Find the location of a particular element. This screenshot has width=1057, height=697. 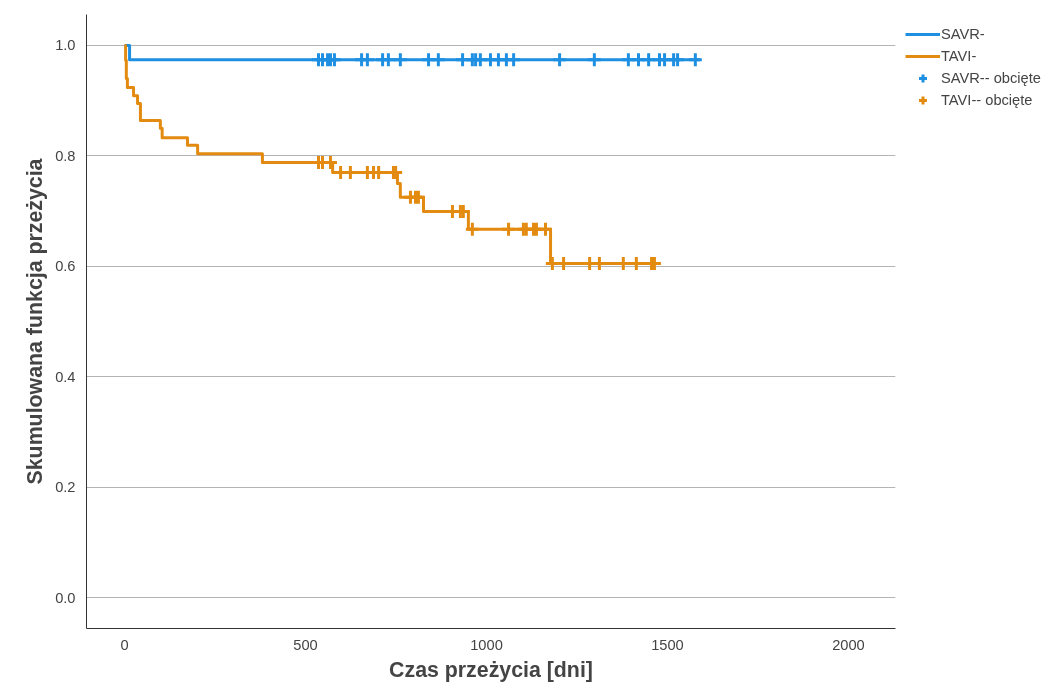

y-tick-label: 0.6 is located at coordinates (65, 266).